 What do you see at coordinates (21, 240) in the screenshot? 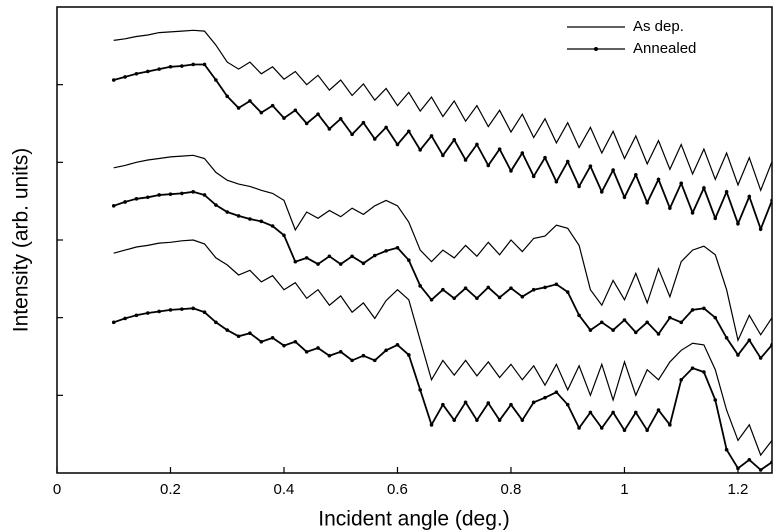
I see `y-axis-label: Intensity (arb. units)` at bounding box center [21, 240].